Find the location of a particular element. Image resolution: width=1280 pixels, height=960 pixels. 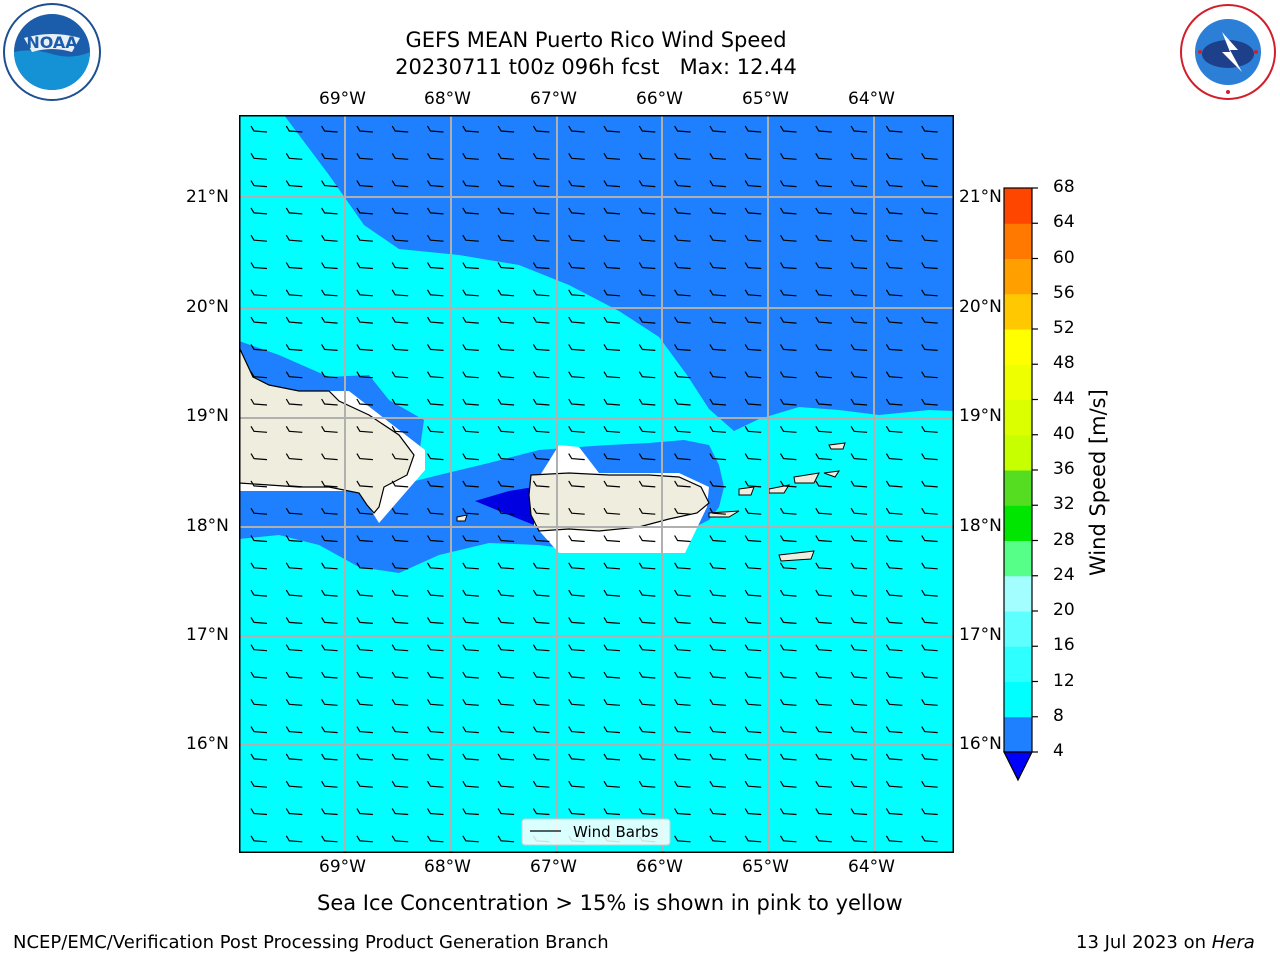

colorbar-tick-label: 12 is located at coordinates (1064, 680).